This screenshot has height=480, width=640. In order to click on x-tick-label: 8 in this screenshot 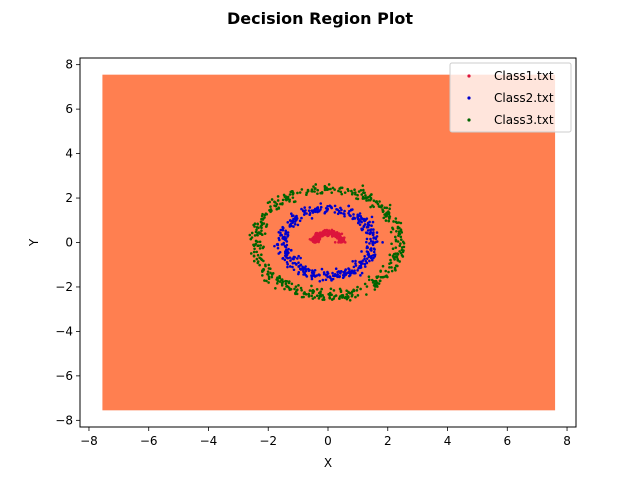, I will do `click(567, 441)`.